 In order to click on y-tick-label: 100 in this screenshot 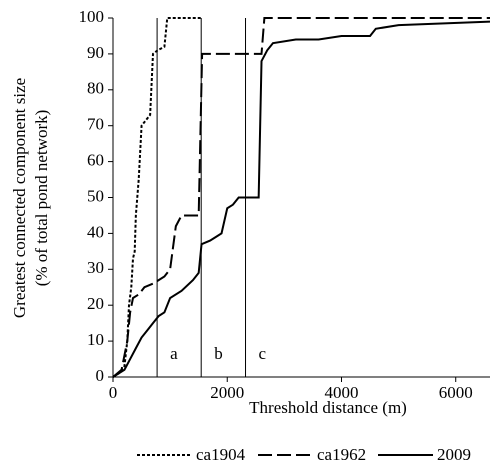, I will do `click(92, 16)`.